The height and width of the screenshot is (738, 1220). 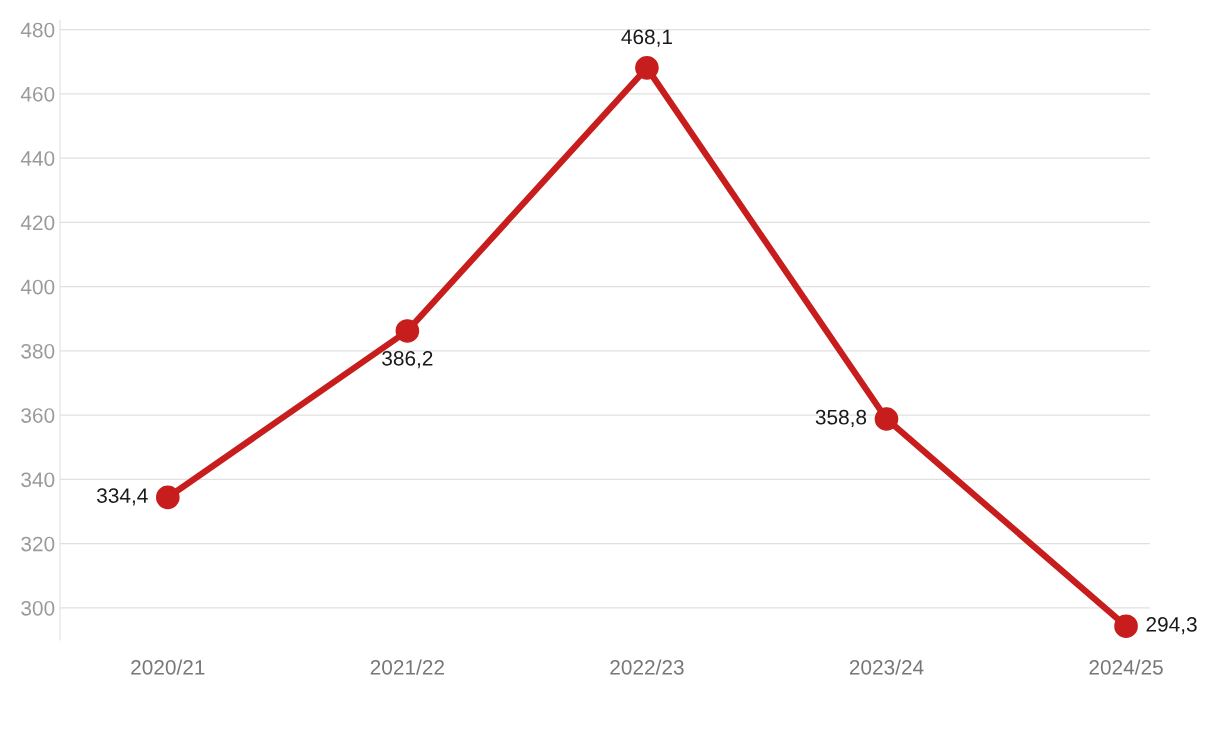 I want to click on y-tick-label: 460, so click(x=37, y=94).